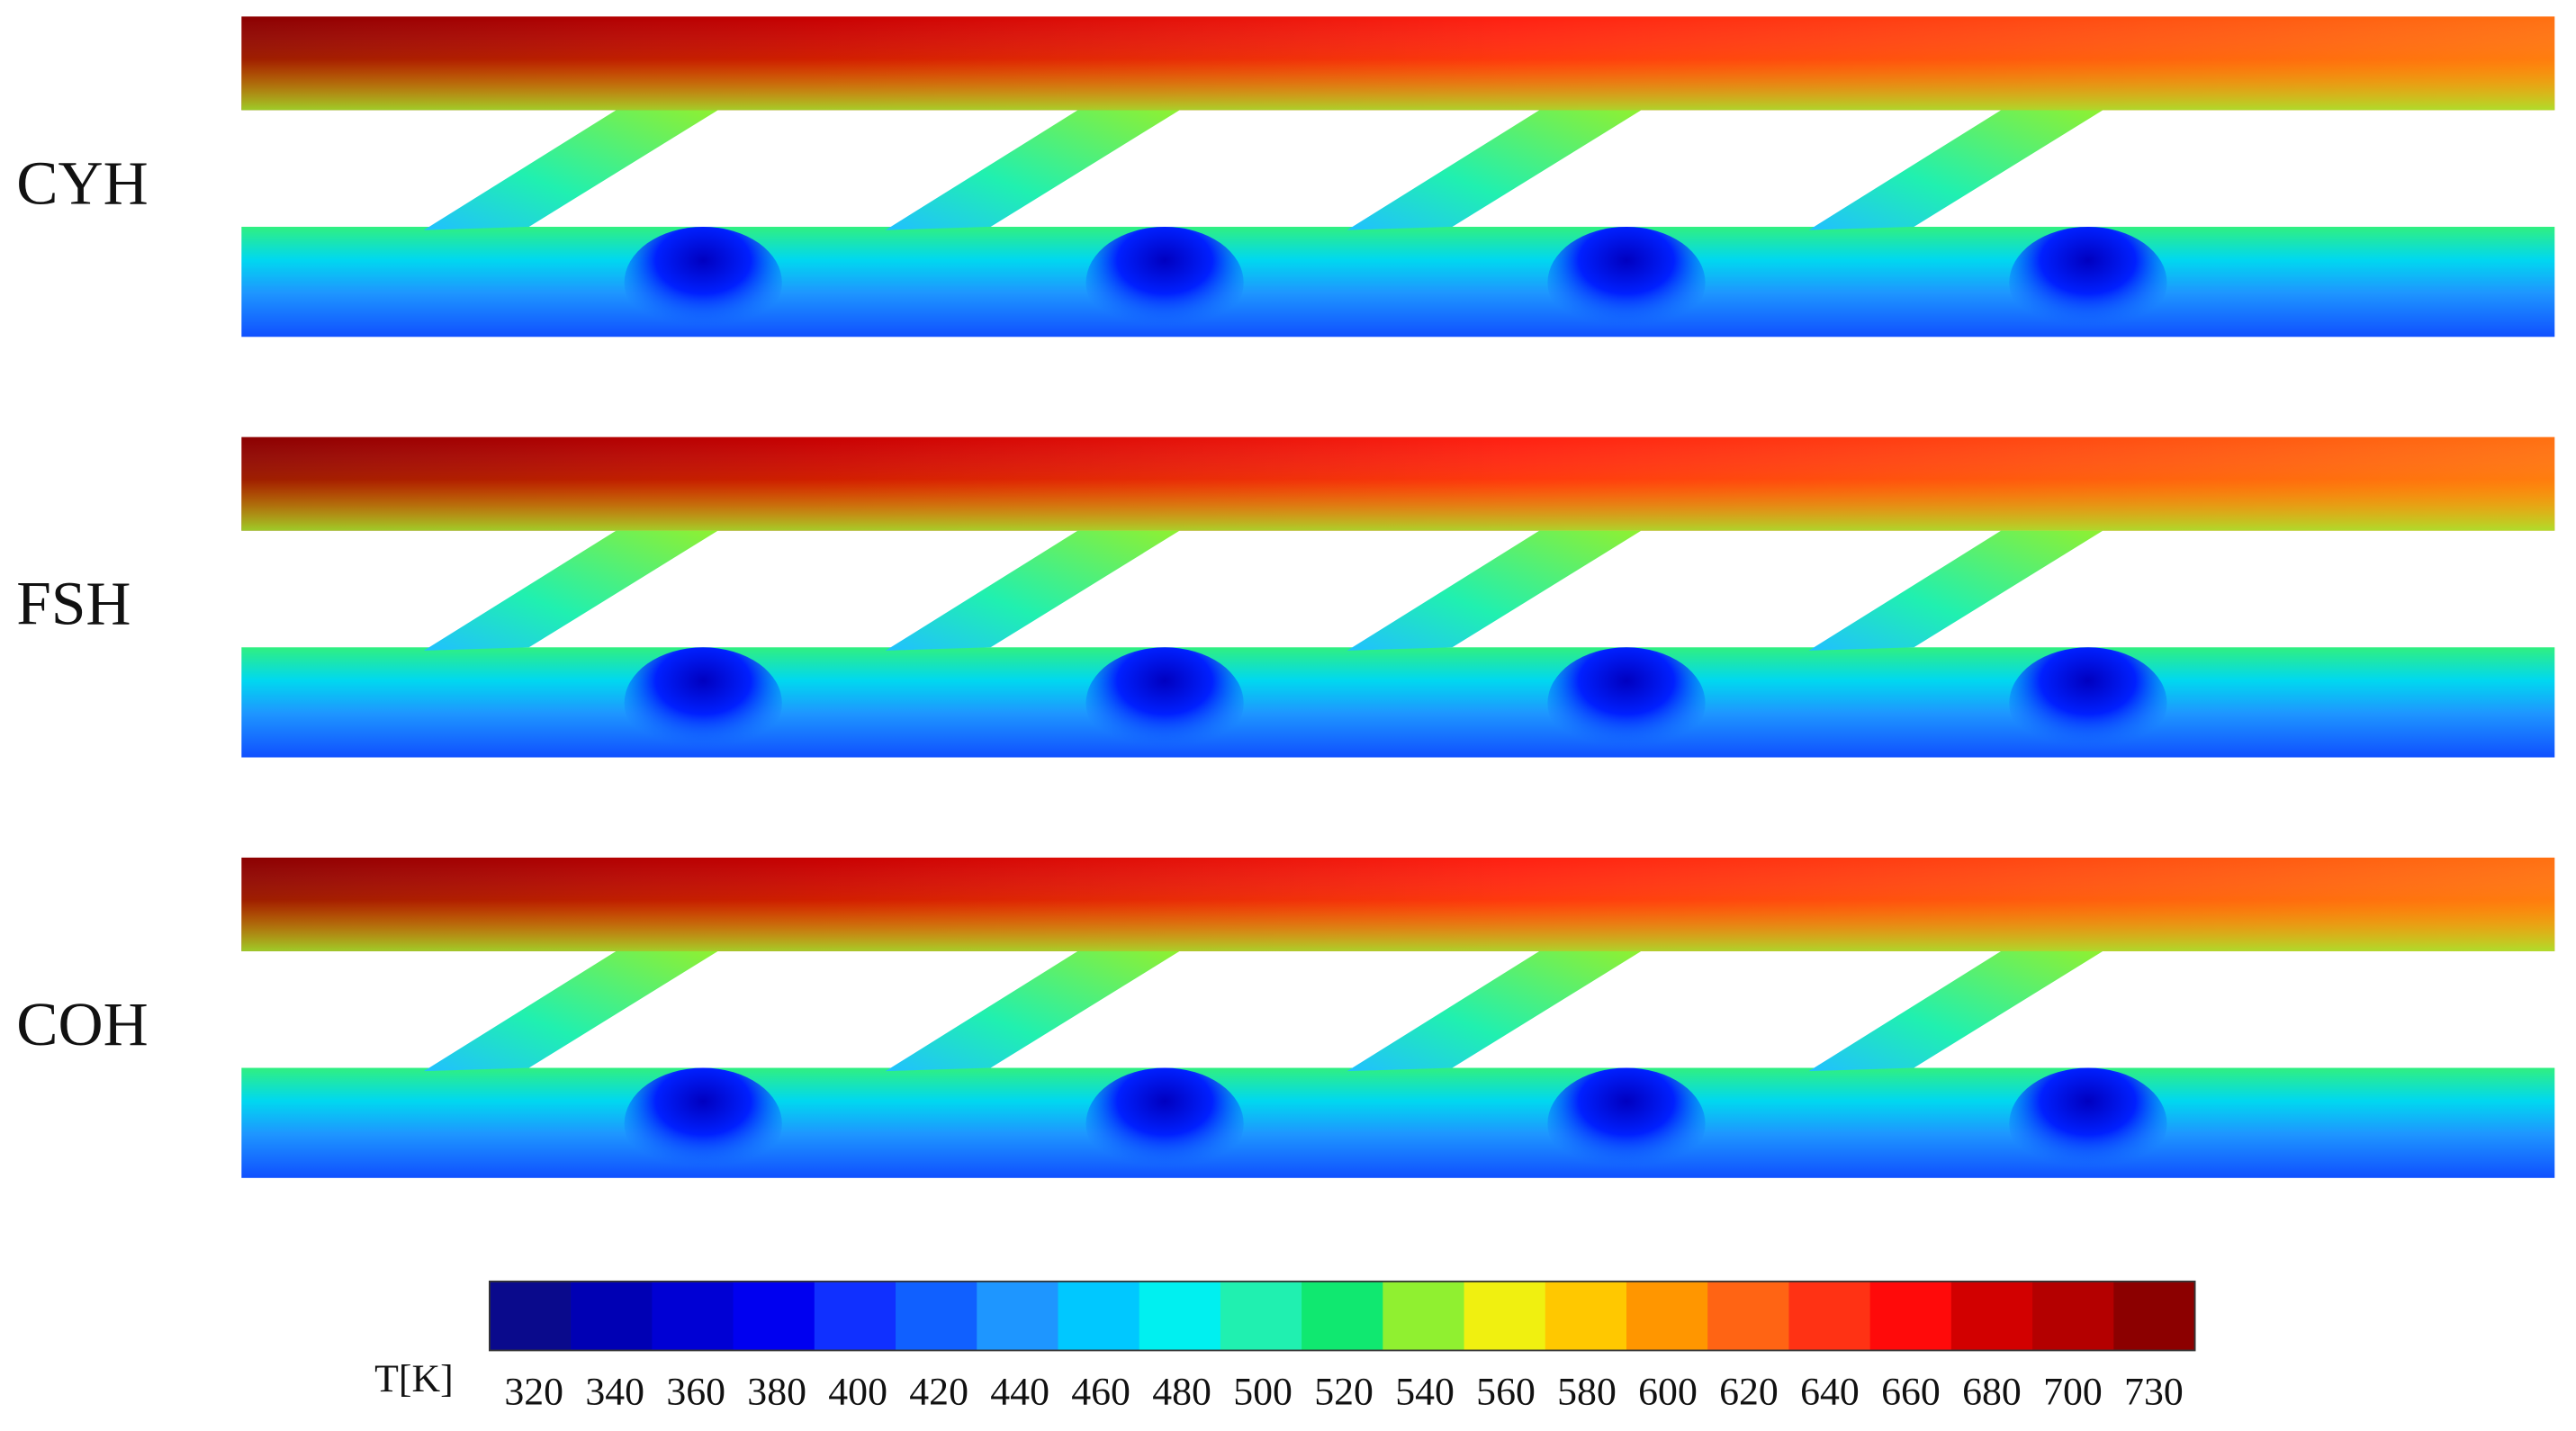 This screenshot has width=2576, height=1431. What do you see at coordinates (857, 1393) in the screenshot?
I see `colorbar-tick-label: 400` at bounding box center [857, 1393].